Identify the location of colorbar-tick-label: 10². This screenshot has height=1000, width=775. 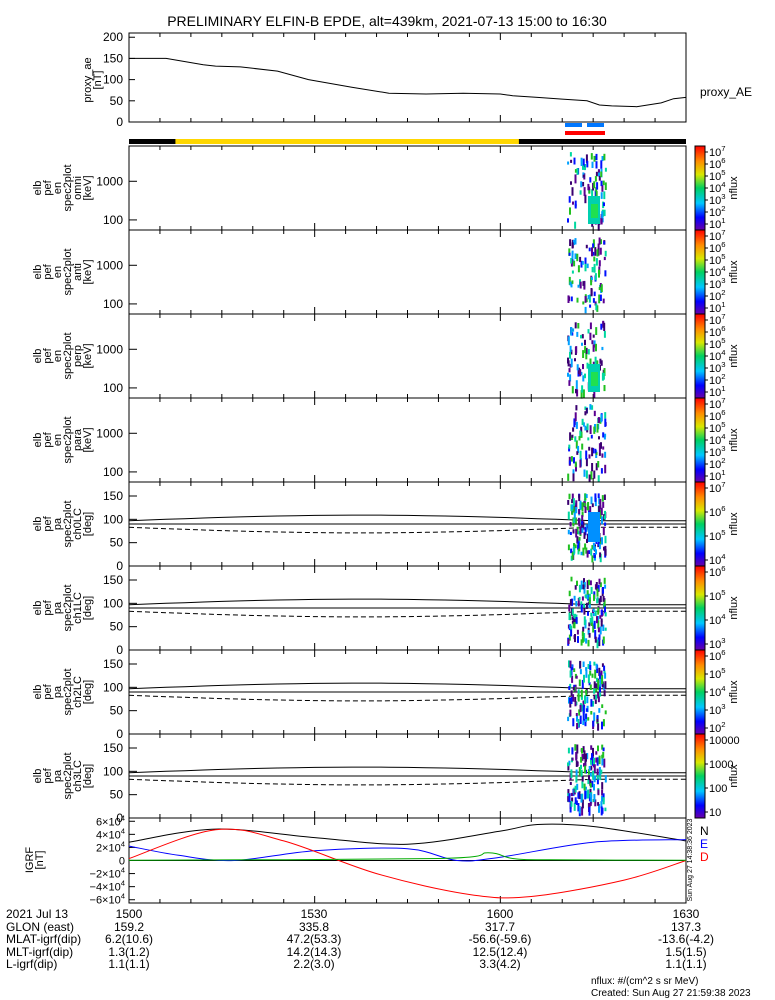
(717, 463).